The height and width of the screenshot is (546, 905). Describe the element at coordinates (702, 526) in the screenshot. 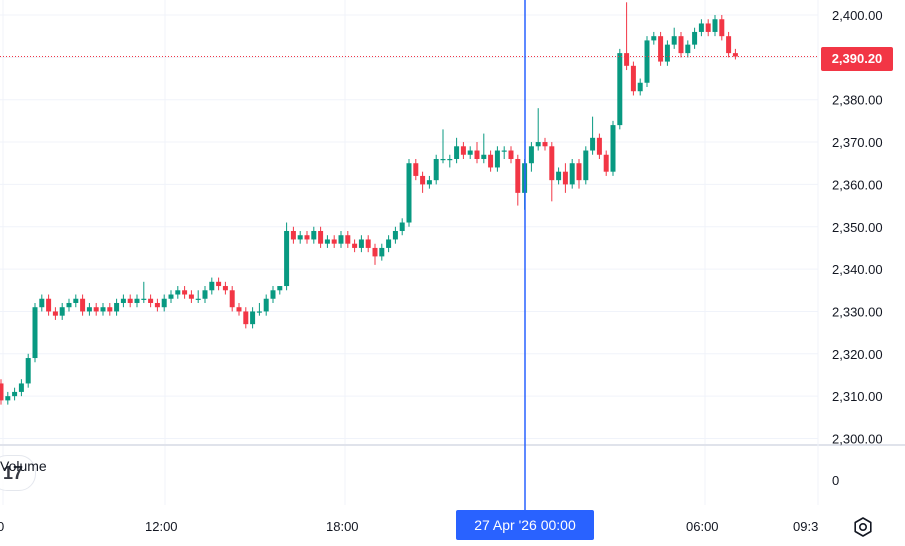

I see `time-tick-label: 06:00` at that location.